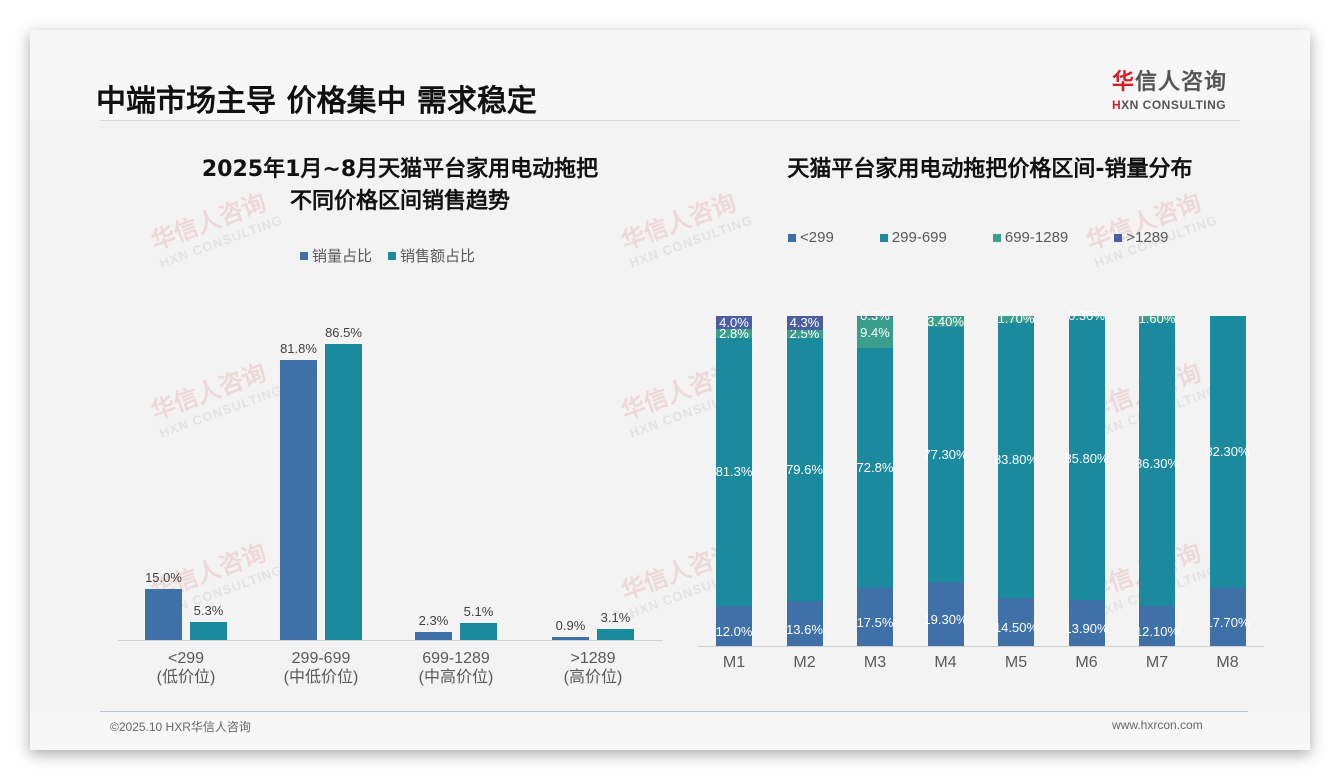 The image size is (1340, 780). Describe the element at coordinates (804, 629) in the screenshot. I see `segment-value-label: 13.6%` at that location.